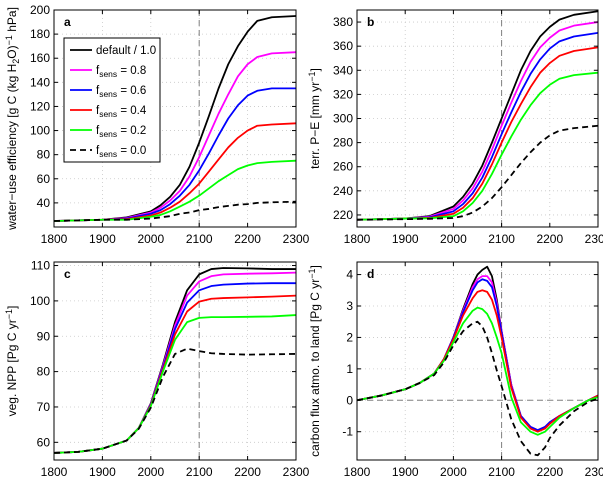 The image size is (603, 493). What do you see at coordinates (44, 407) in the screenshot?
I see `y-tick-label: 70` at bounding box center [44, 407].